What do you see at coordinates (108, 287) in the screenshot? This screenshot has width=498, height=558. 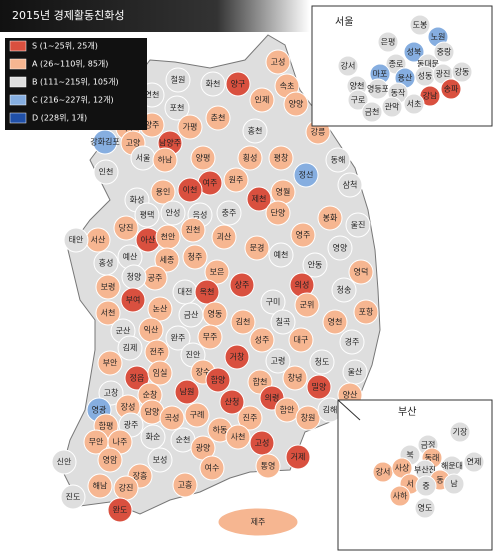 I see `region-label: 보령` at bounding box center [108, 287].